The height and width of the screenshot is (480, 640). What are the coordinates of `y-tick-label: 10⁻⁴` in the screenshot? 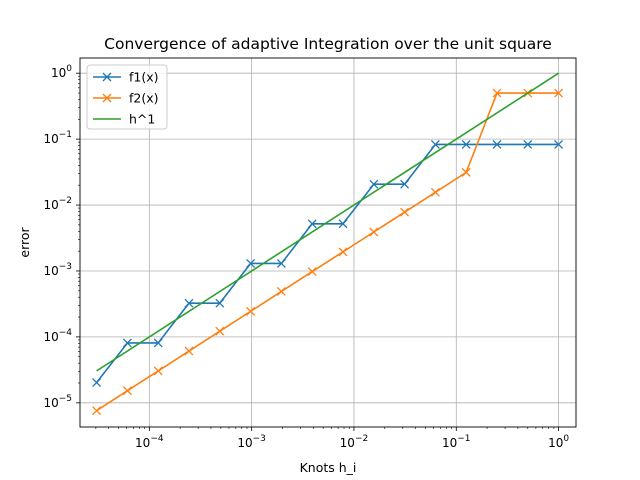 It's located at (57, 336).